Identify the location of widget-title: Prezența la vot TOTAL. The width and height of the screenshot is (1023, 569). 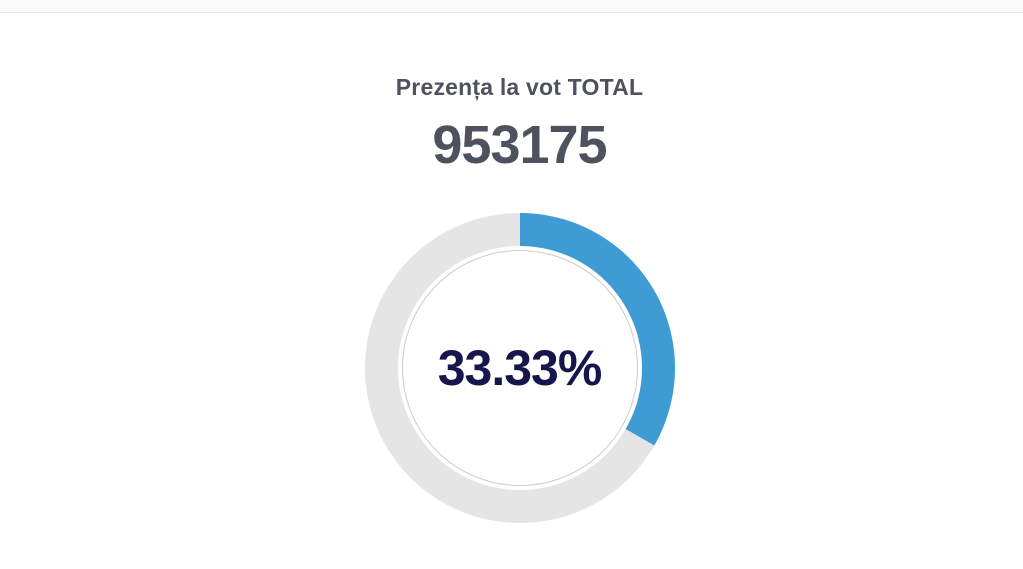
(519, 87).